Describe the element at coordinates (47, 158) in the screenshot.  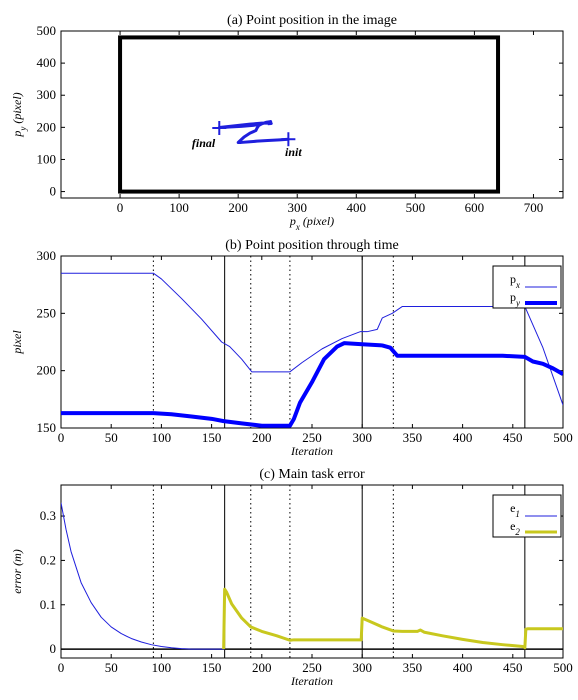
I see `y-tick-label: 100` at that location.